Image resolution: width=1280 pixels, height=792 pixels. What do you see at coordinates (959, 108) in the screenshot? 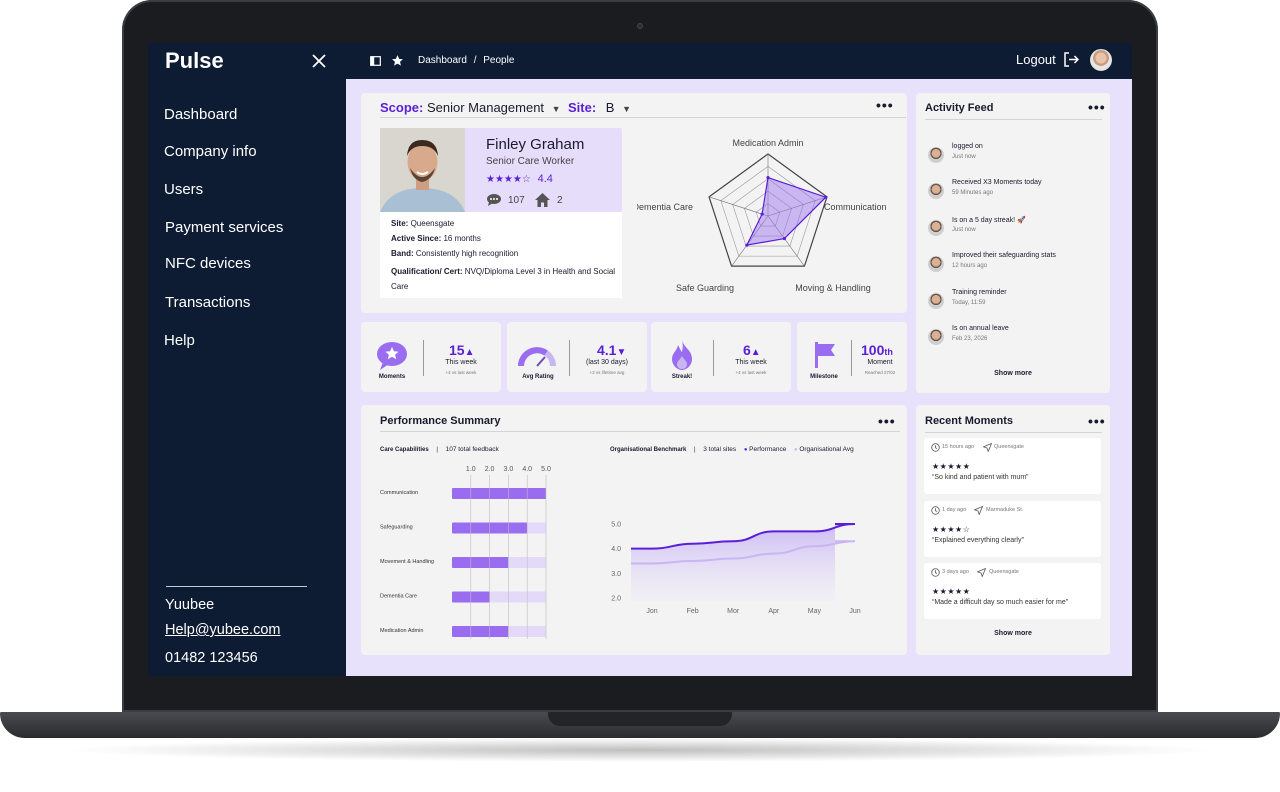
I see `activity-feed-title: Activity Feed` at bounding box center [959, 108].